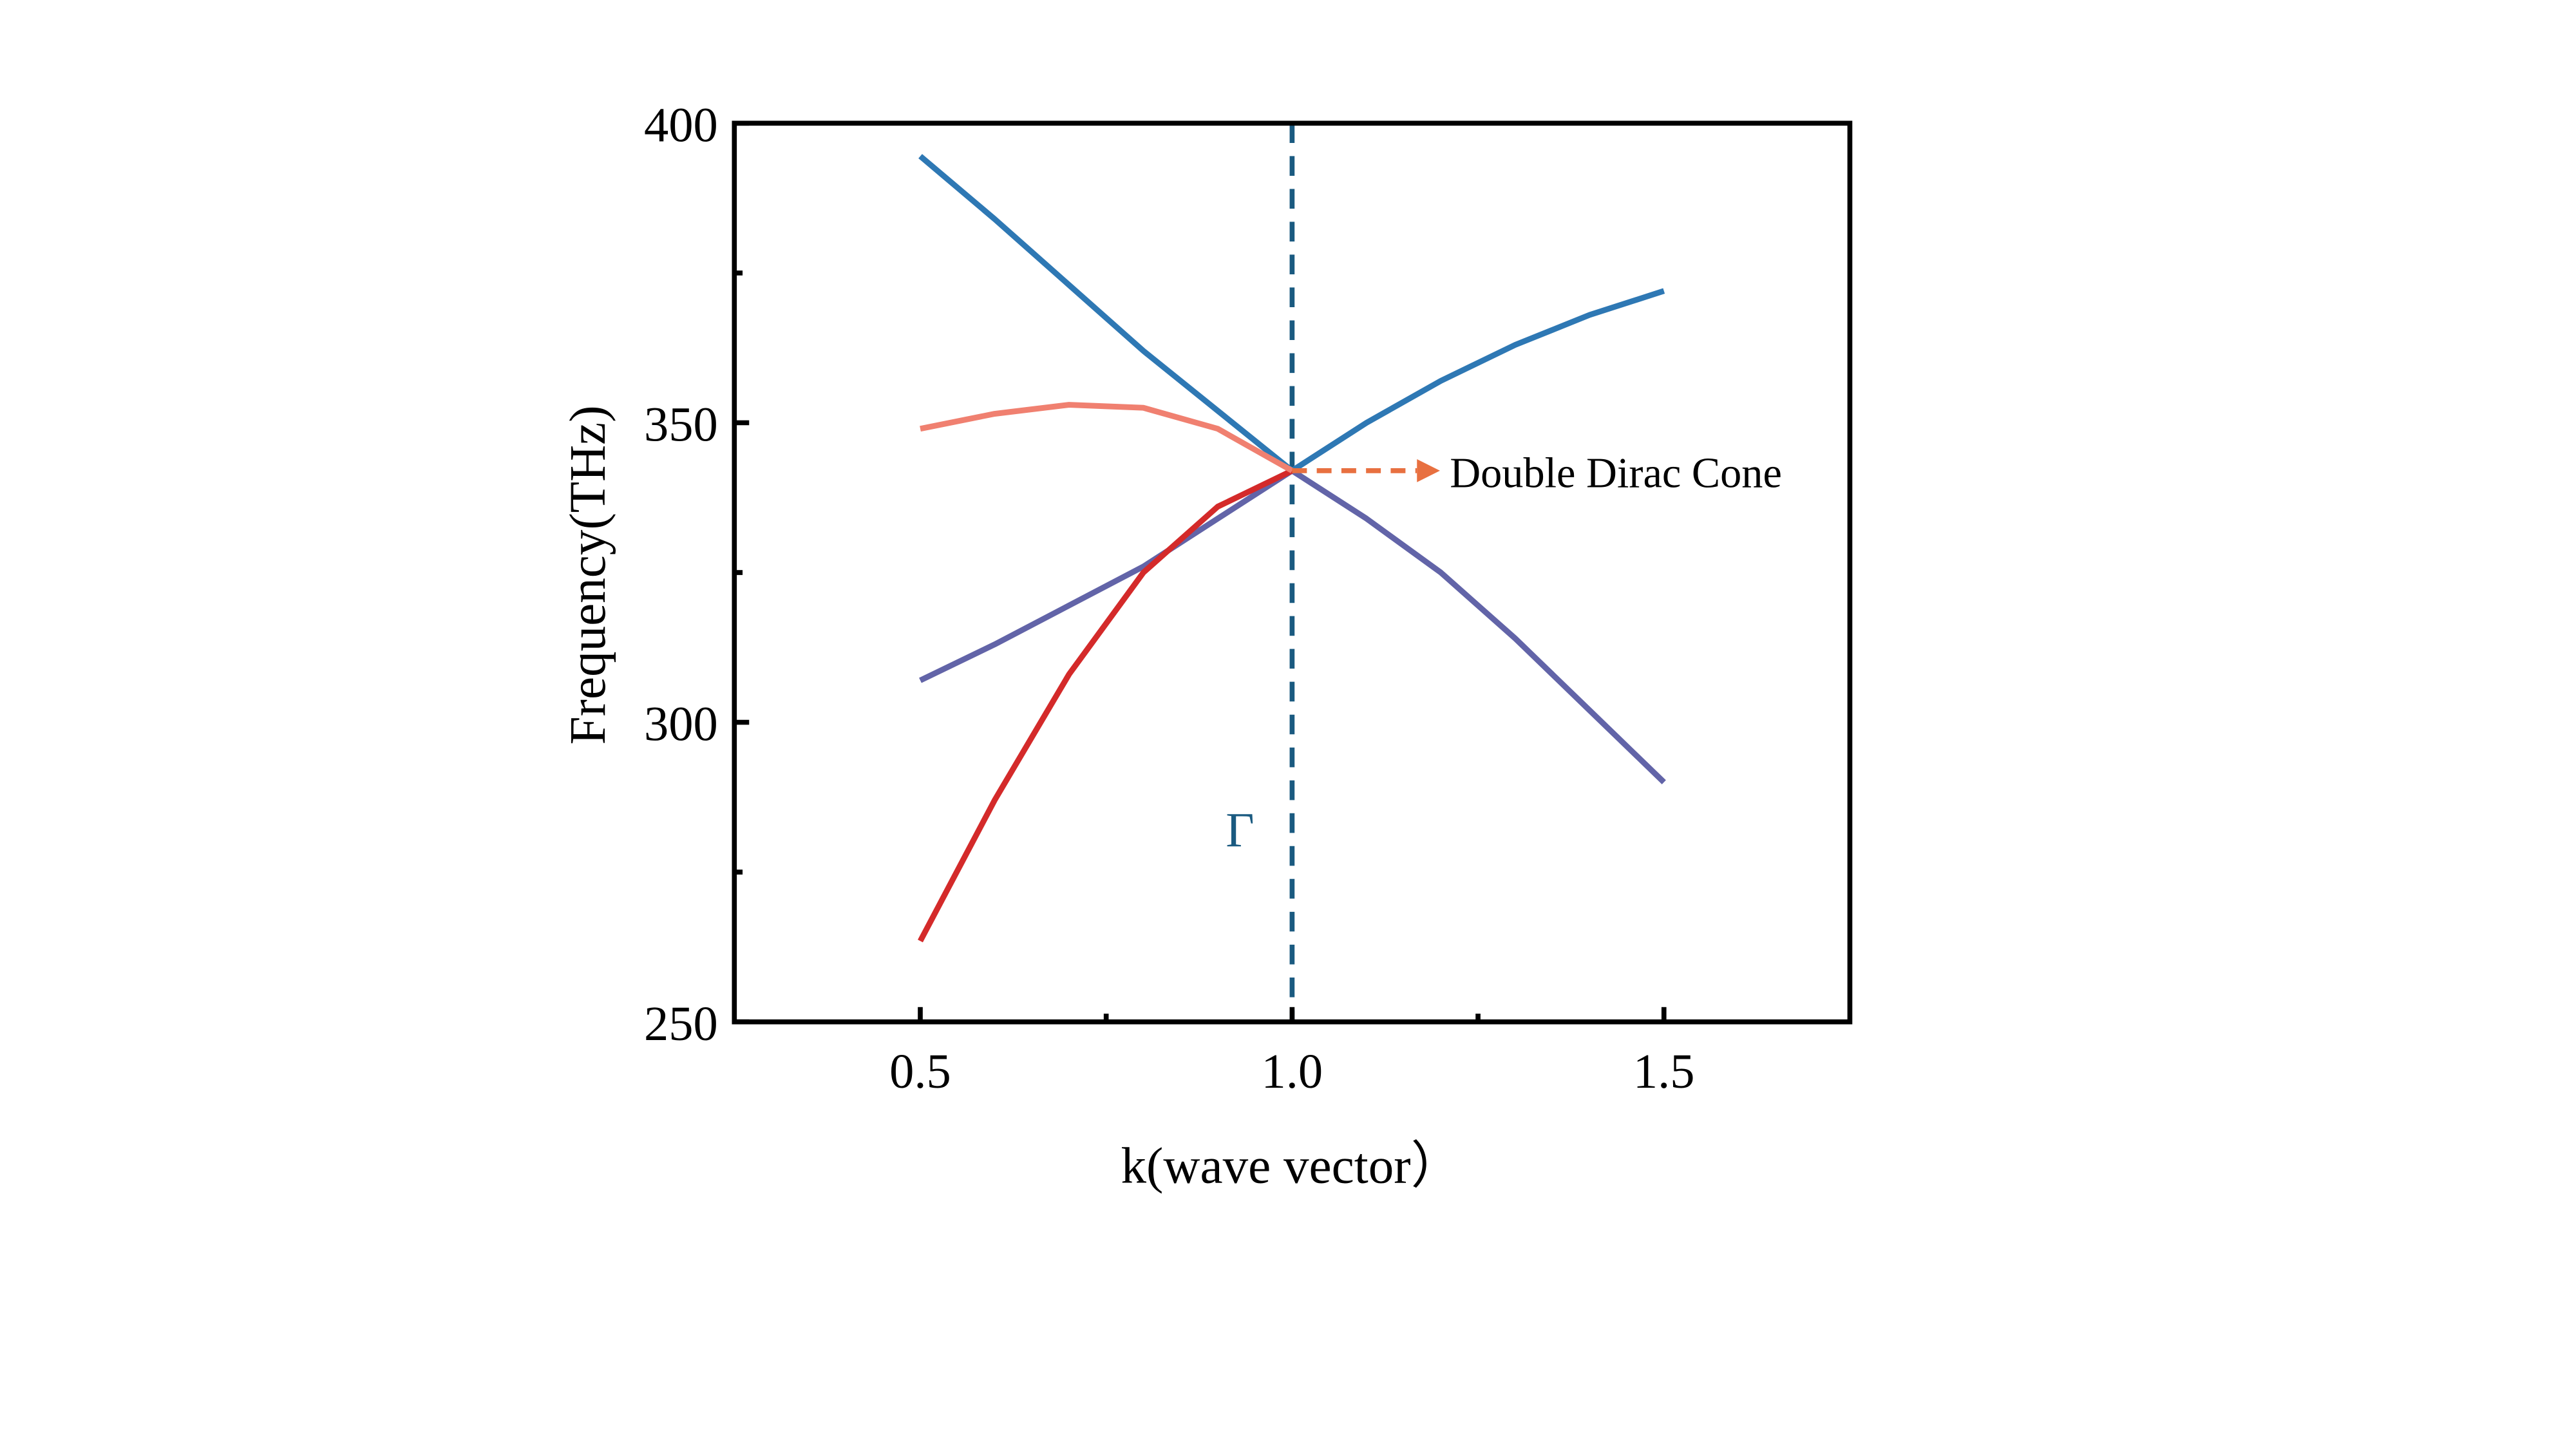 This screenshot has width=2576, height=1449. I want to click on y-tick-label: 300, so click(681, 724).